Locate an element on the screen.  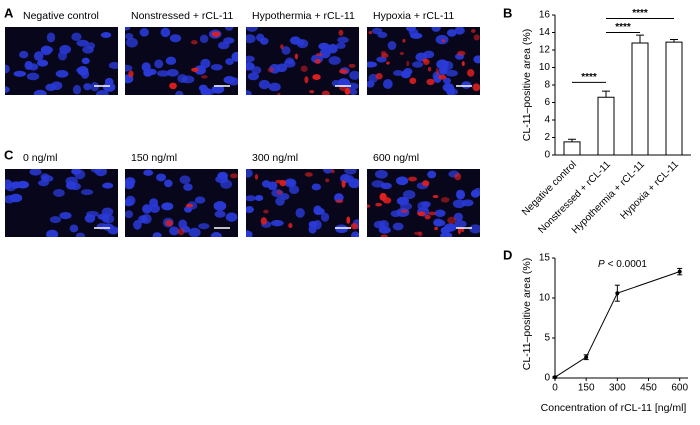
y-tick-label: 14 is located at coordinates (545, 32).